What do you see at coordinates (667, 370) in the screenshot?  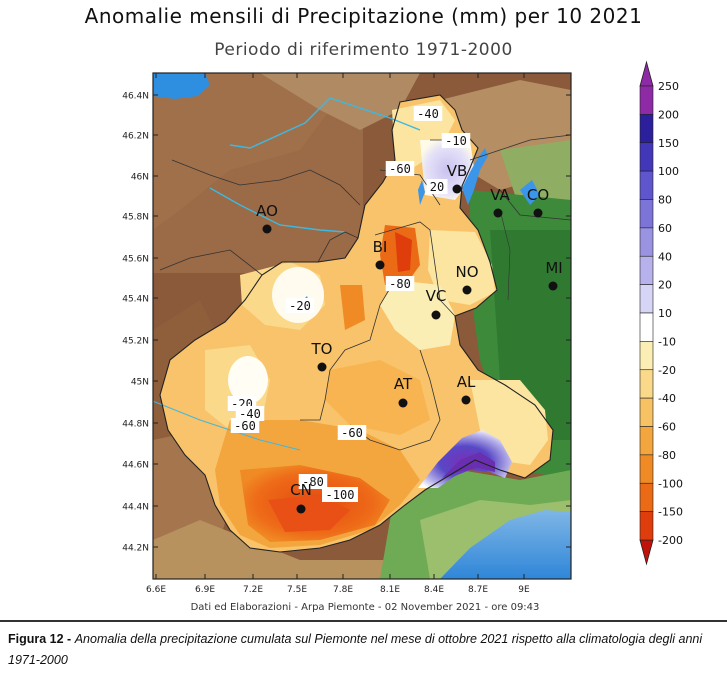 I see `legend-level-label: -20` at bounding box center [667, 370].